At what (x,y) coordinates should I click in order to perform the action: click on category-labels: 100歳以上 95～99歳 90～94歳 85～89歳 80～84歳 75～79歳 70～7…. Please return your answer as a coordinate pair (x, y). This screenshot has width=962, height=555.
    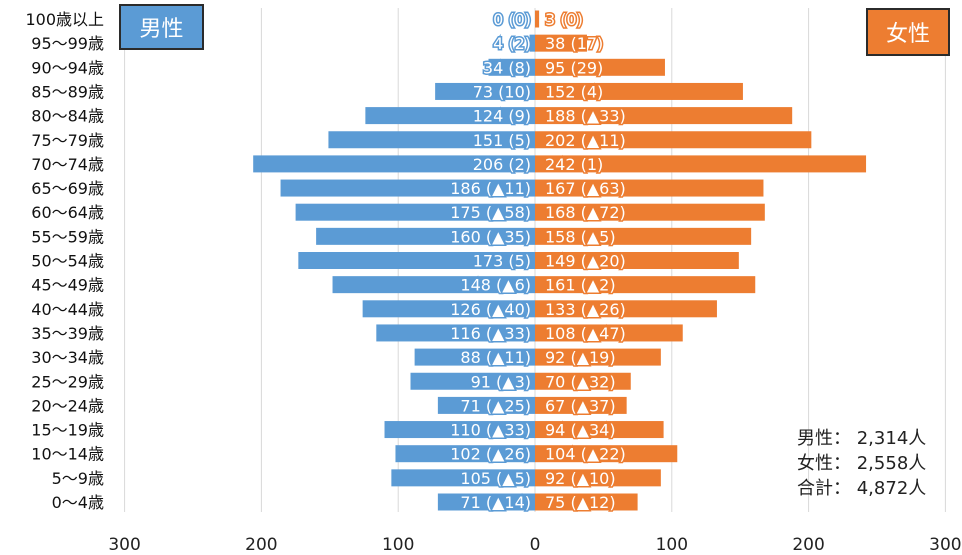
    Looking at the image, I should click on (64, 261).